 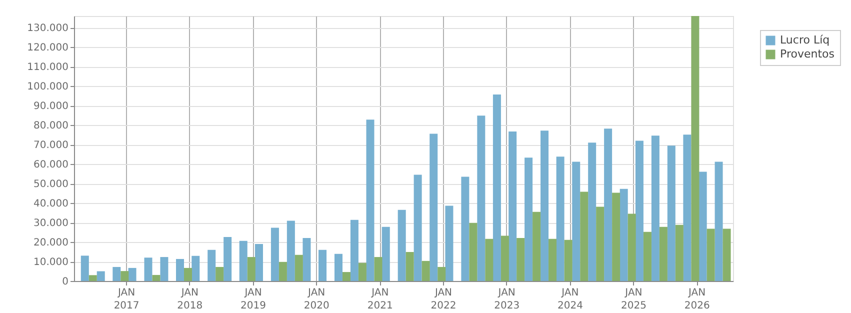 I want to click on x-tick-label: JAN 2026, so click(x=697, y=300).